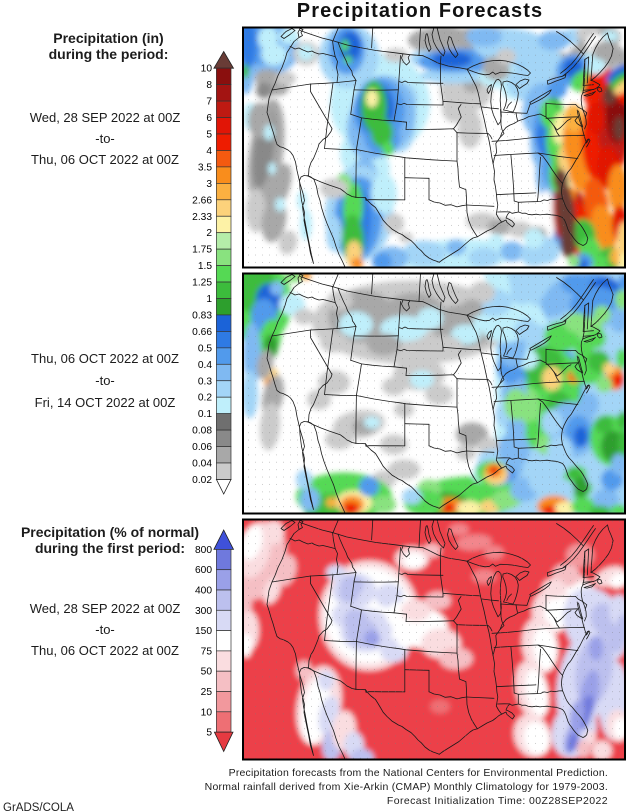  What do you see at coordinates (203, 631) in the screenshot?
I see `svg-text: 150` at bounding box center [203, 631].